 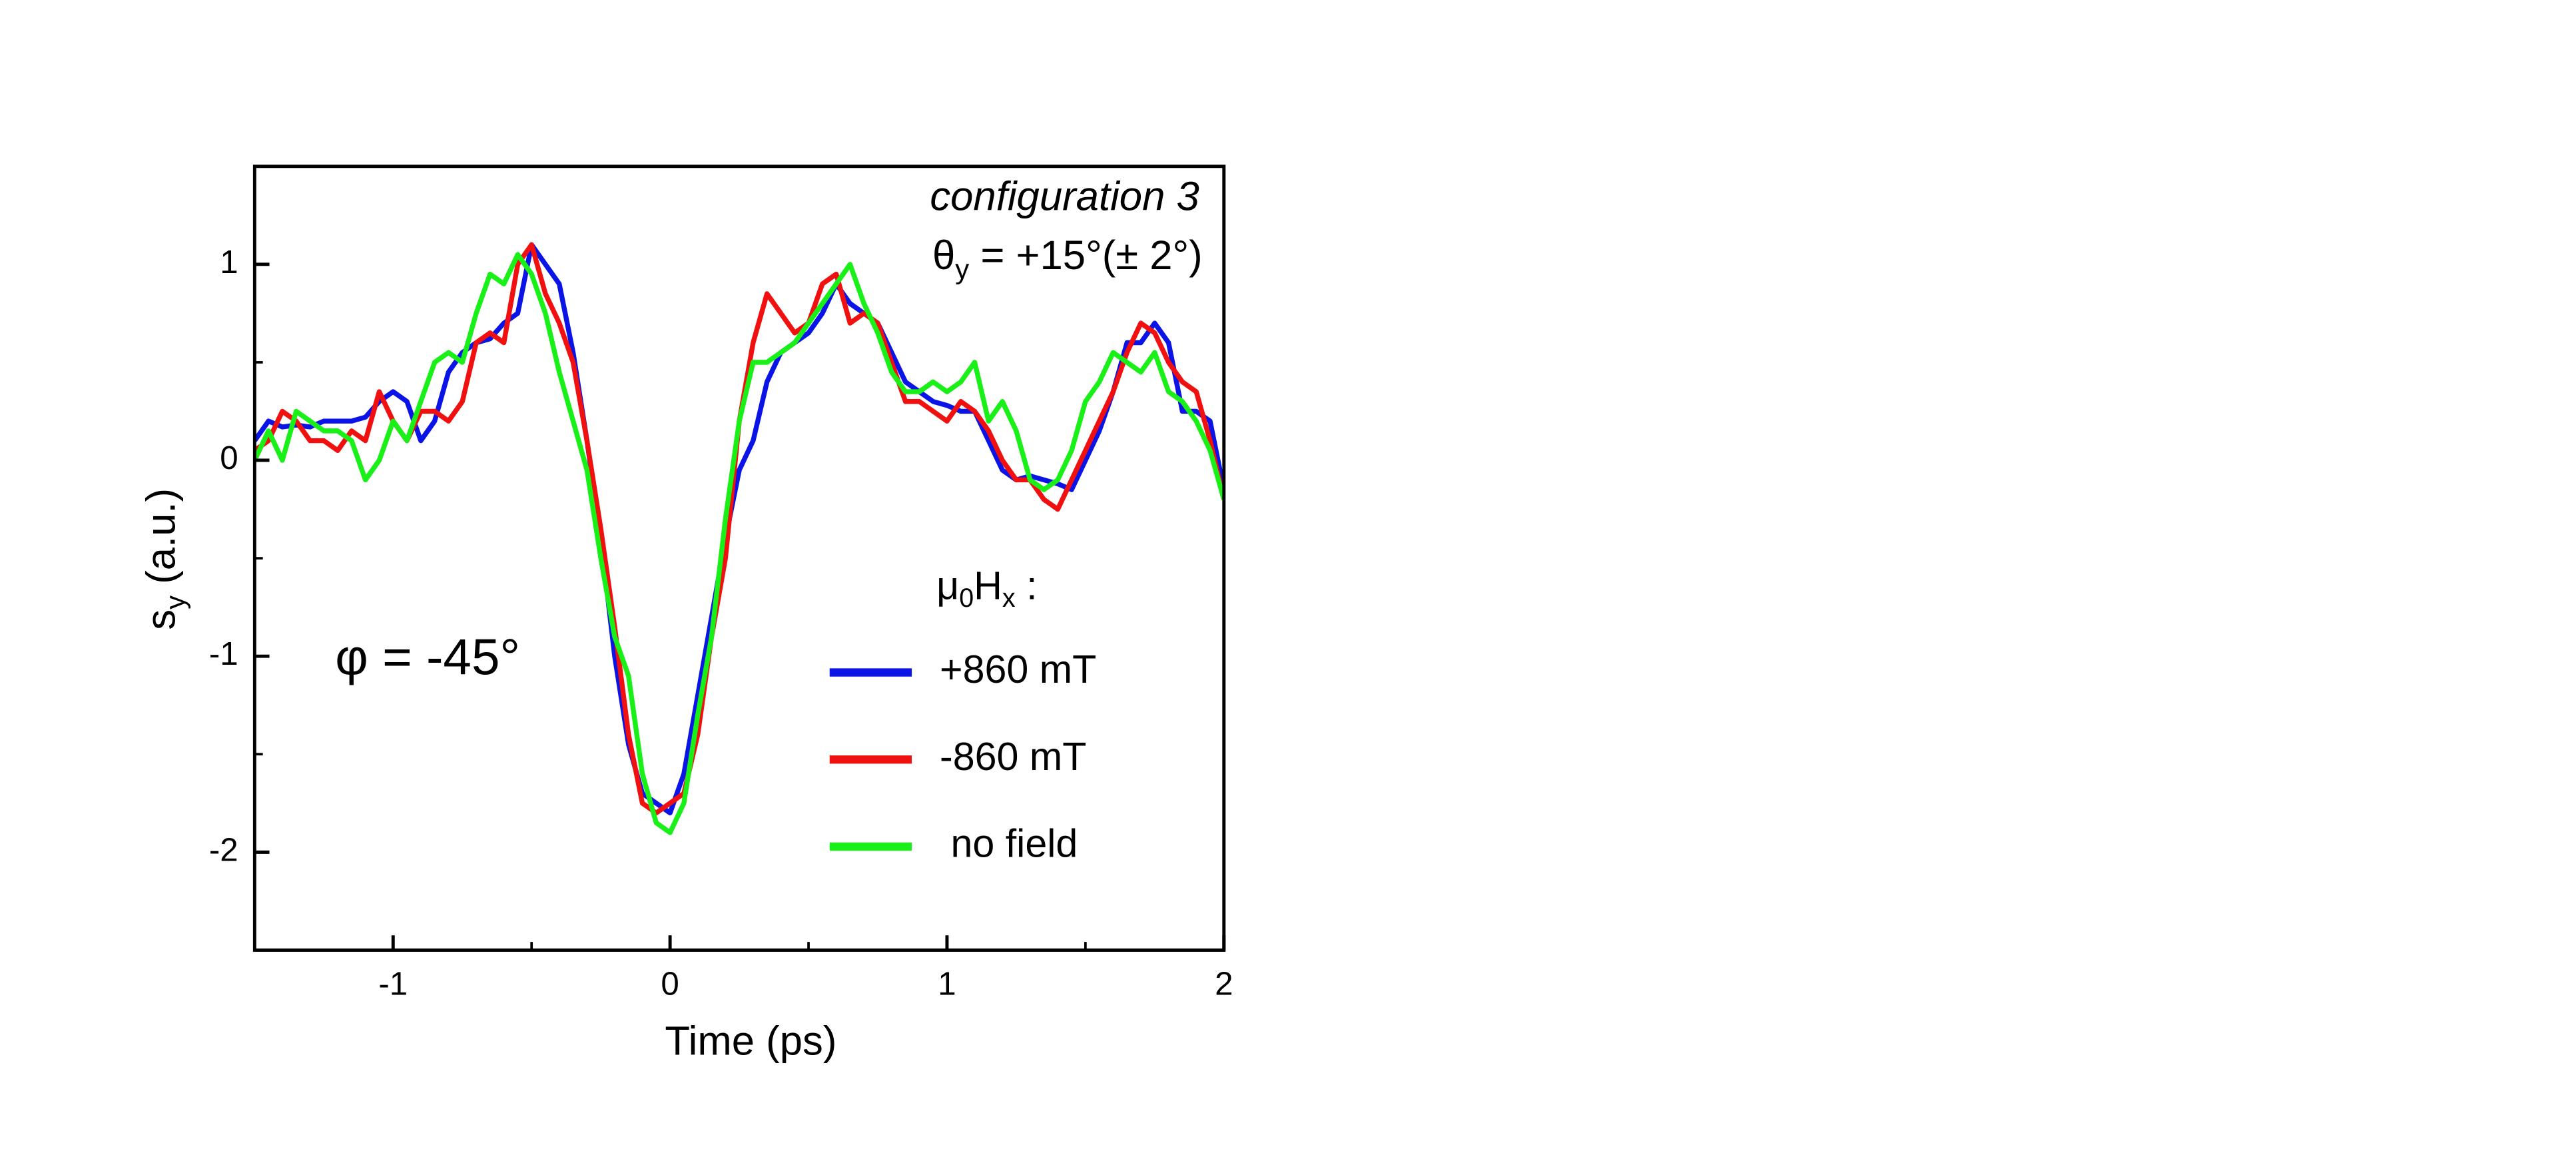 I want to click on y-label-rest: (a.u.), so click(x=161, y=541).